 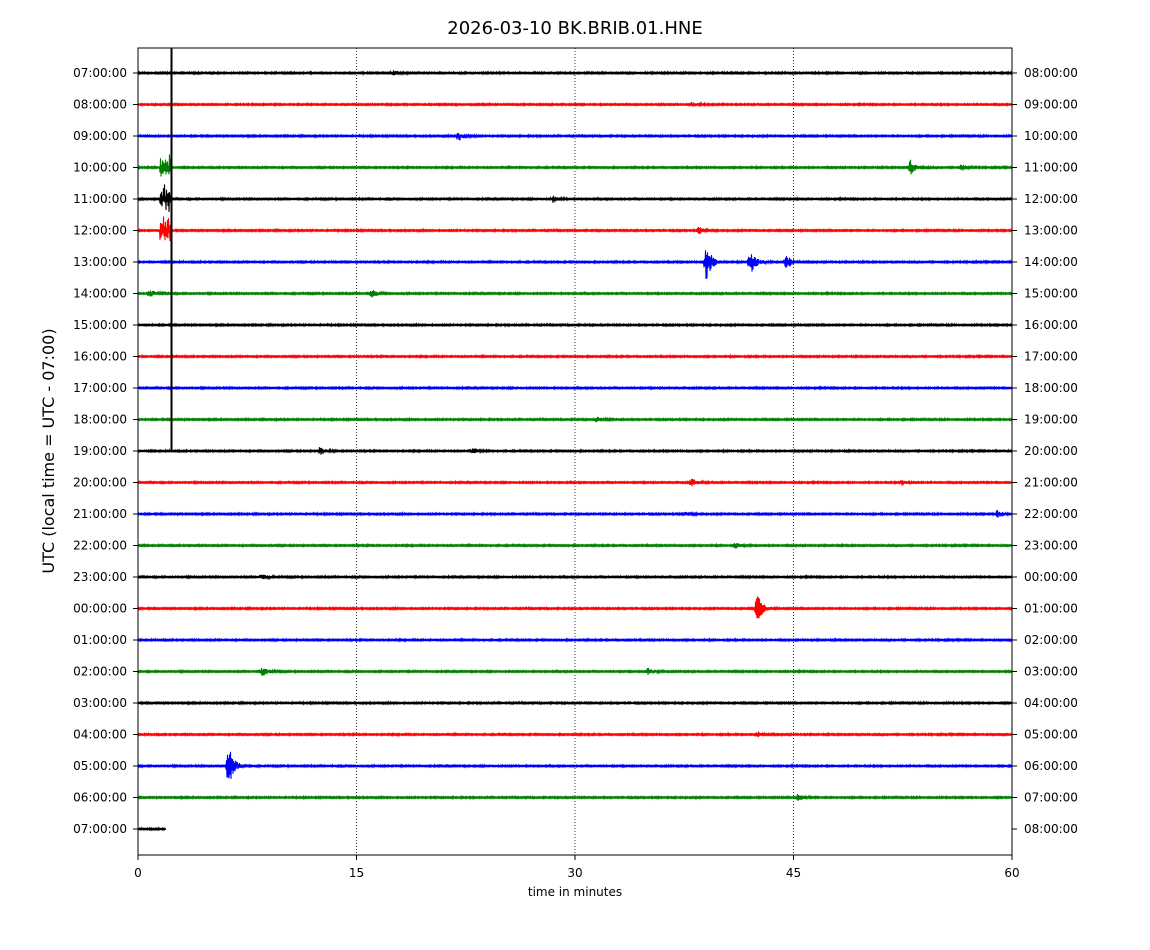 What do you see at coordinates (574, 28) in the screenshot?
I see `chart-title: 2026-03-10 BK.BRIB.01.HNE` at bounding box center [574, 28].